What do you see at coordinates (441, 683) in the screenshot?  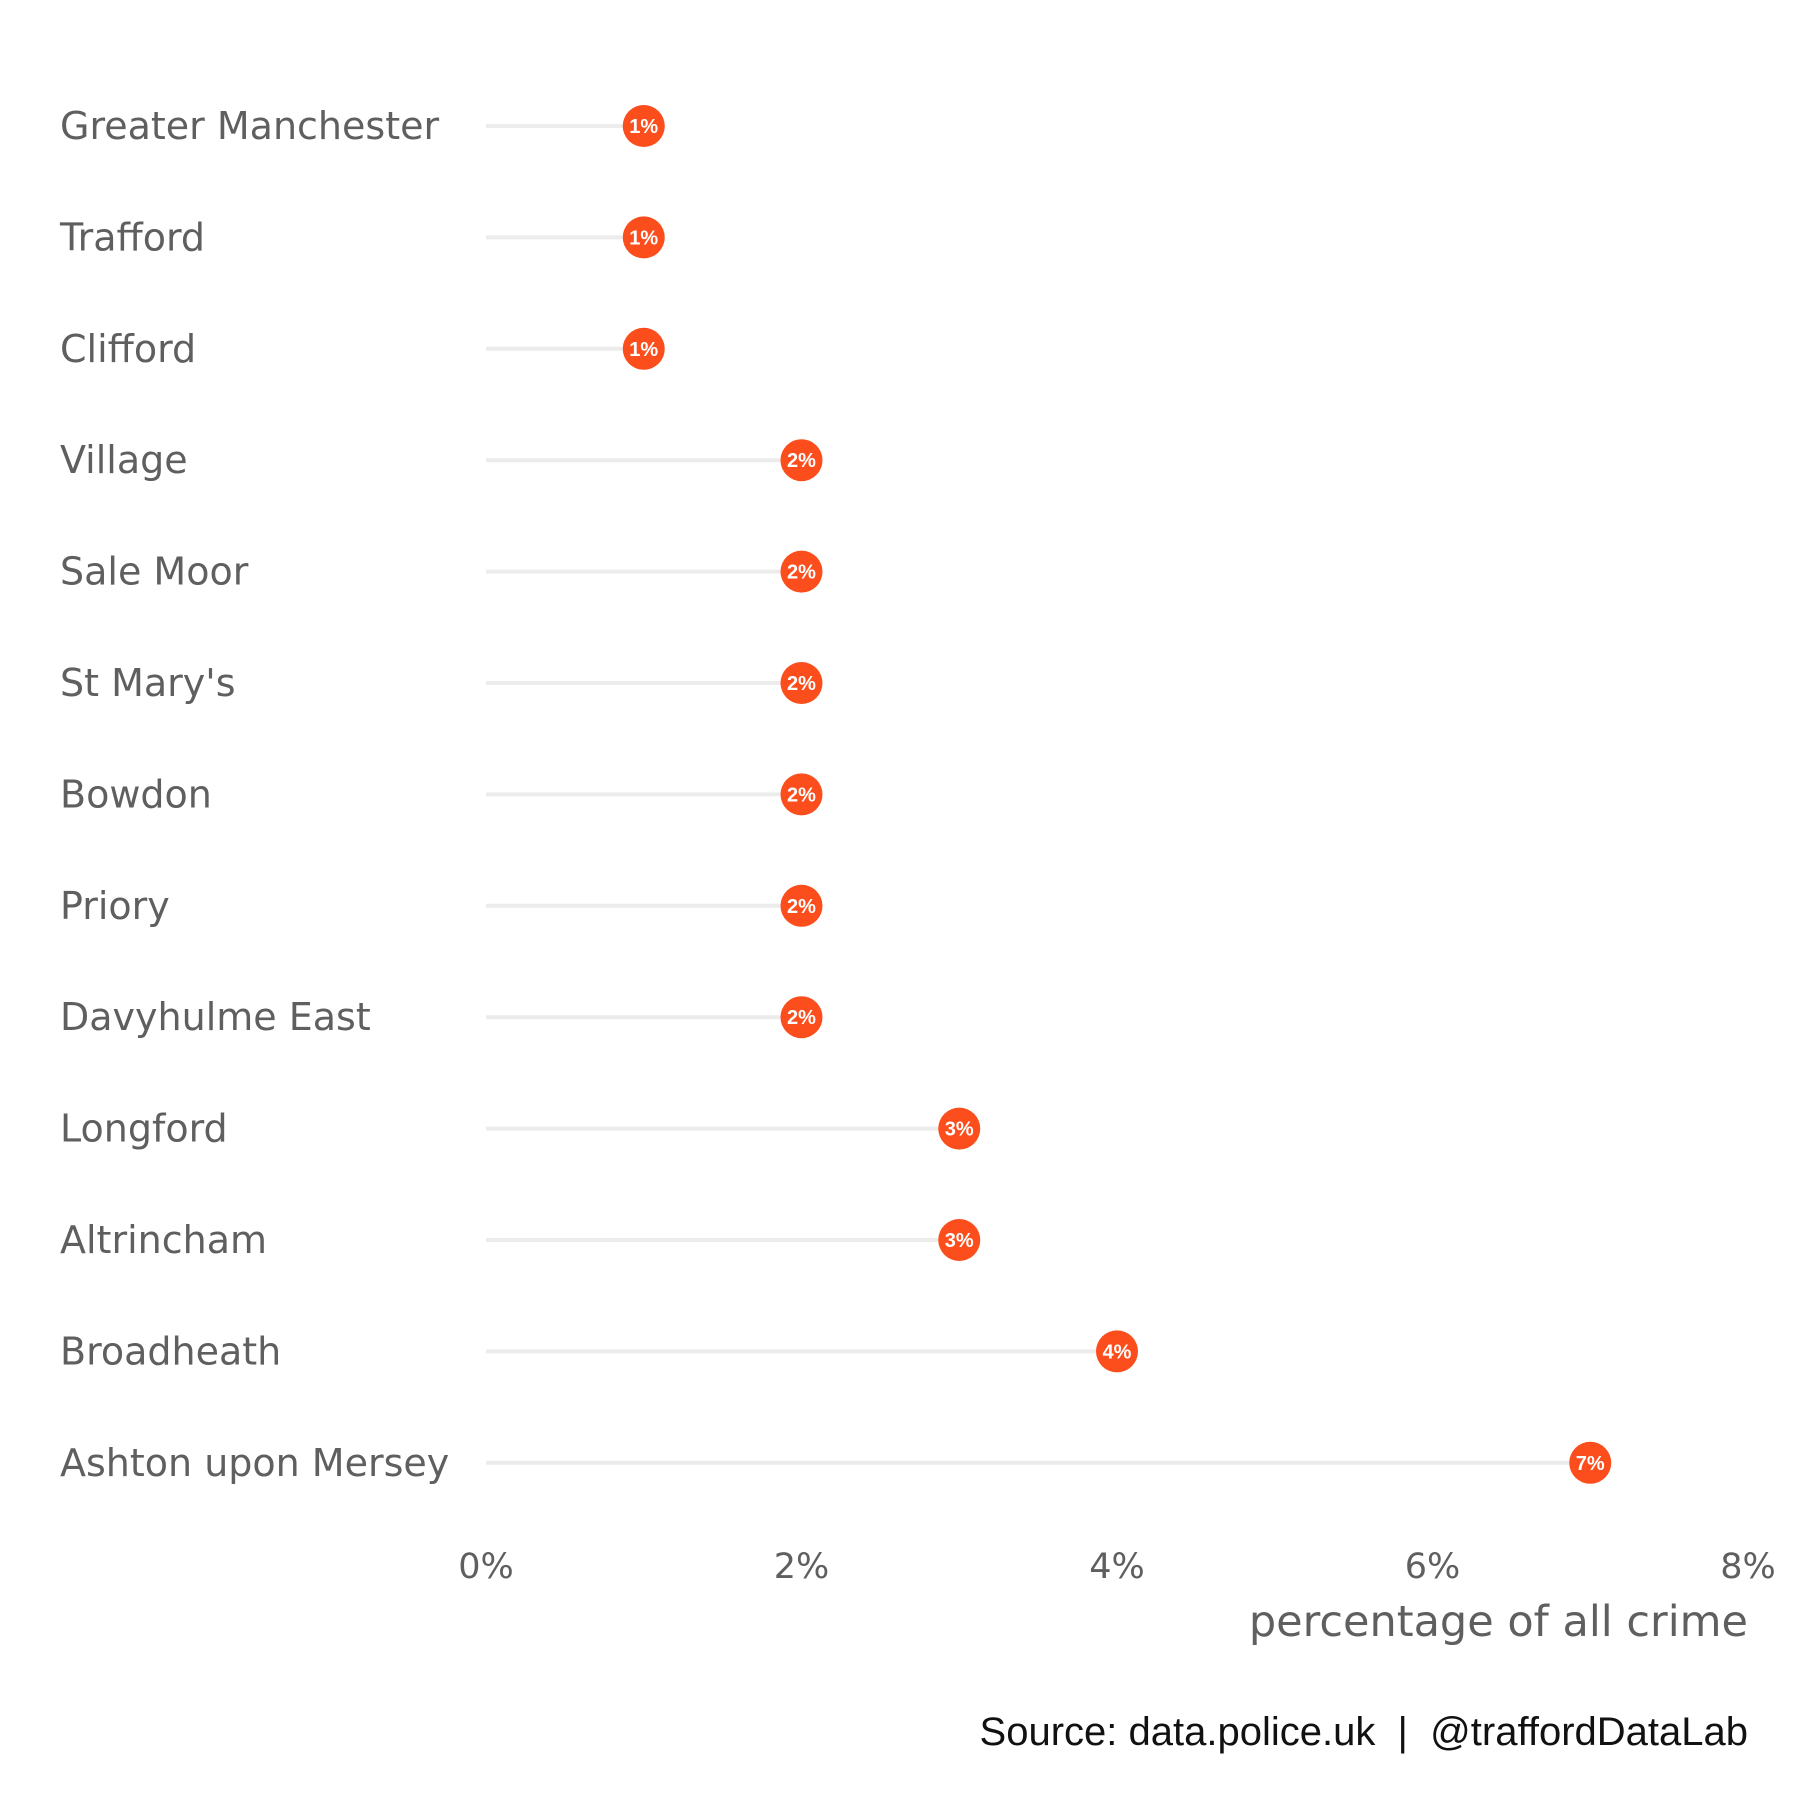 I see `row: St Mary's 2%` at bounding box center [441, 683].